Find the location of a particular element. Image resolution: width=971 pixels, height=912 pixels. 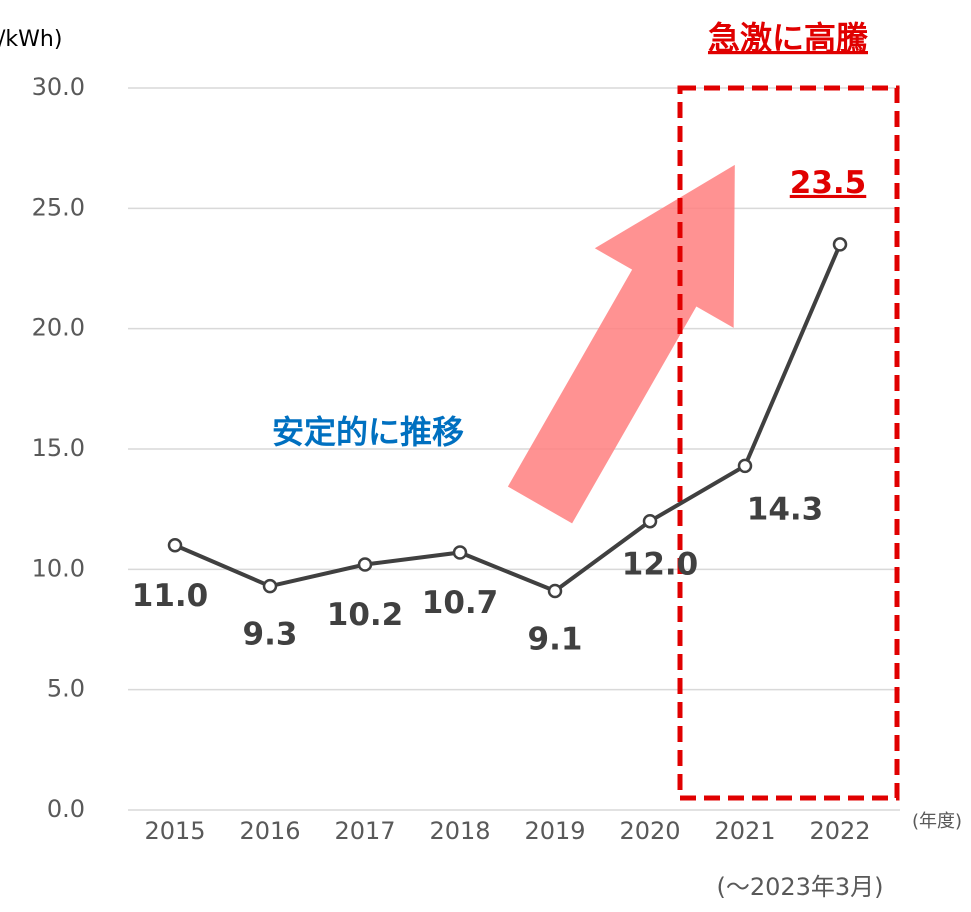

x-tick-label: 2019 is located at coordinates (554, 831).